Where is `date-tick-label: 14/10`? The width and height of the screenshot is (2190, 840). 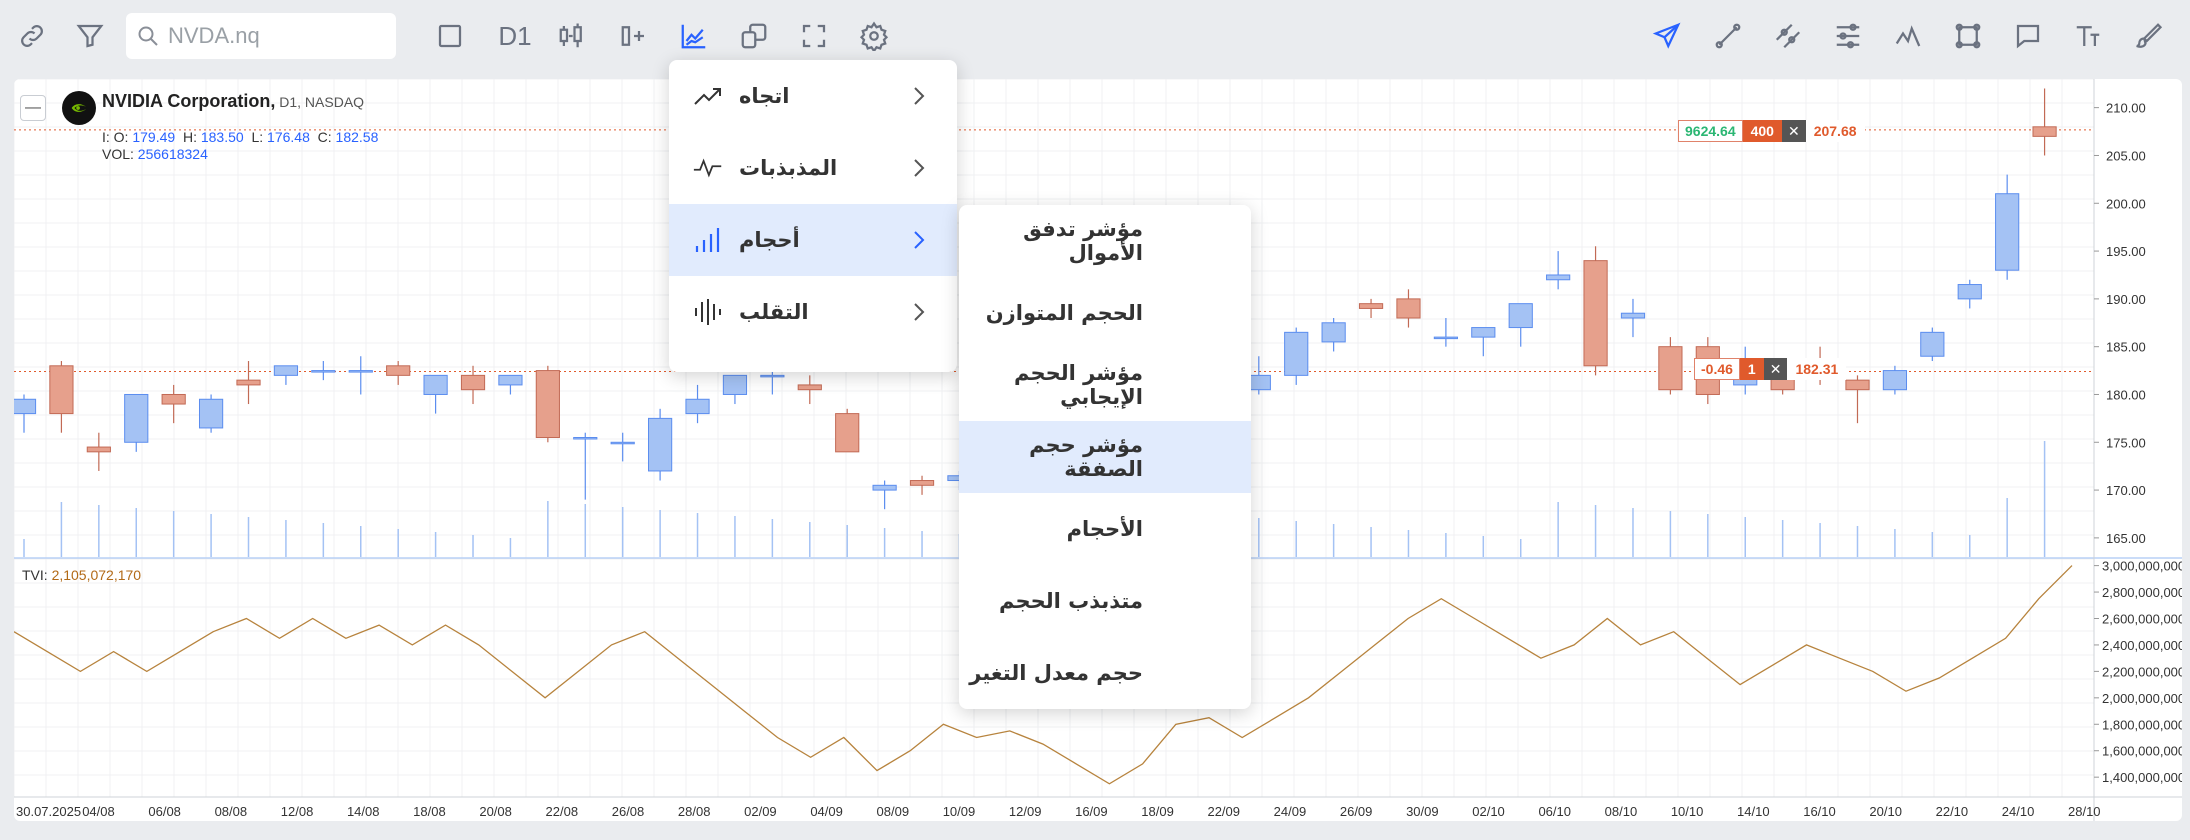
date-tick-label: 14/10 is located at coordinates (1753, 811).